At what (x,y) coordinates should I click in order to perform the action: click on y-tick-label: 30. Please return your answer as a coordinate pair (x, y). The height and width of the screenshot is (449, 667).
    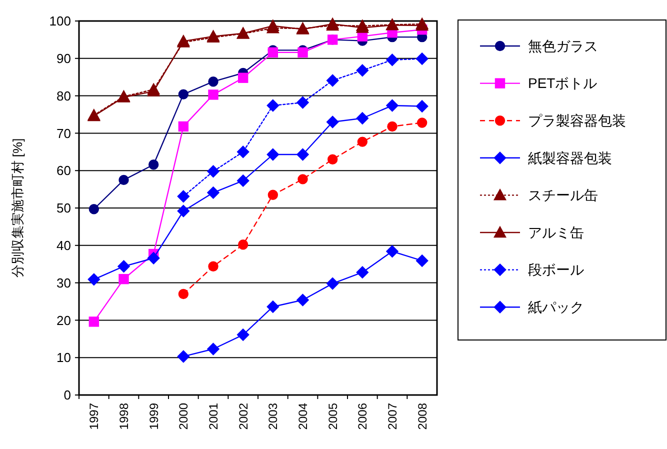
    Looking at the image, I should click on (63, 282).